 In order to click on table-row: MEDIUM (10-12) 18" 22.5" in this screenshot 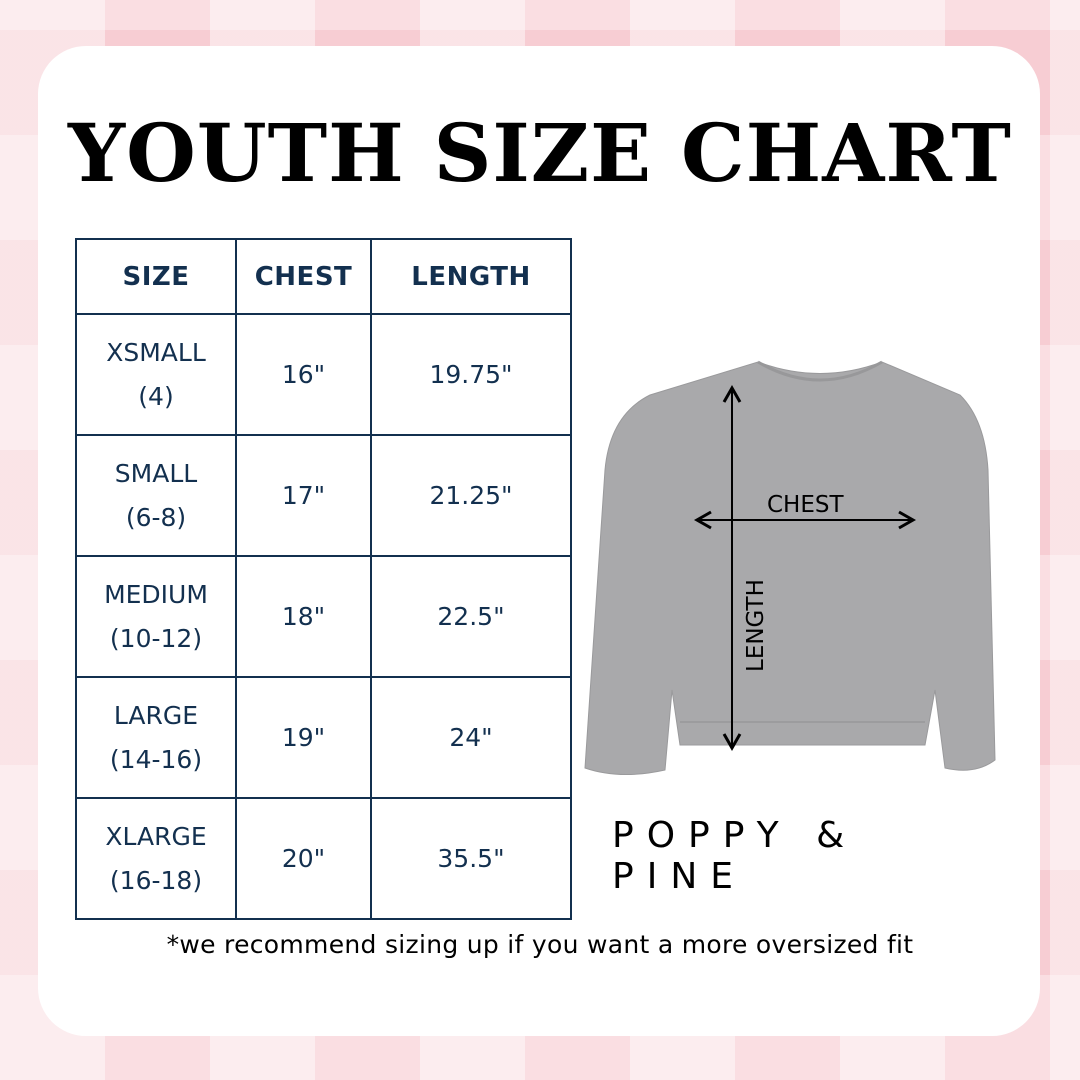, I will do `click(323, 616)`.